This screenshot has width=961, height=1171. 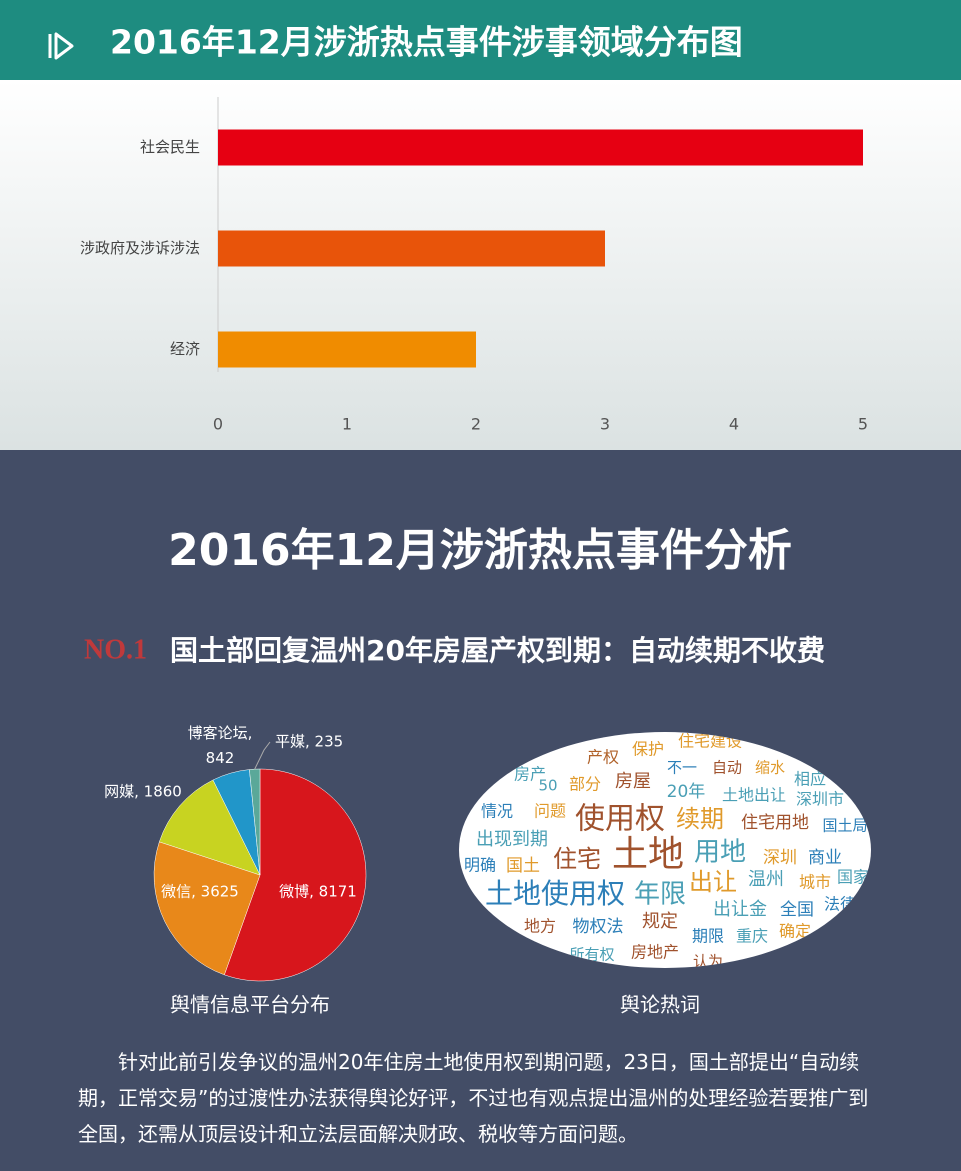 I want to click on play-icon, so click(x=61, y=46).